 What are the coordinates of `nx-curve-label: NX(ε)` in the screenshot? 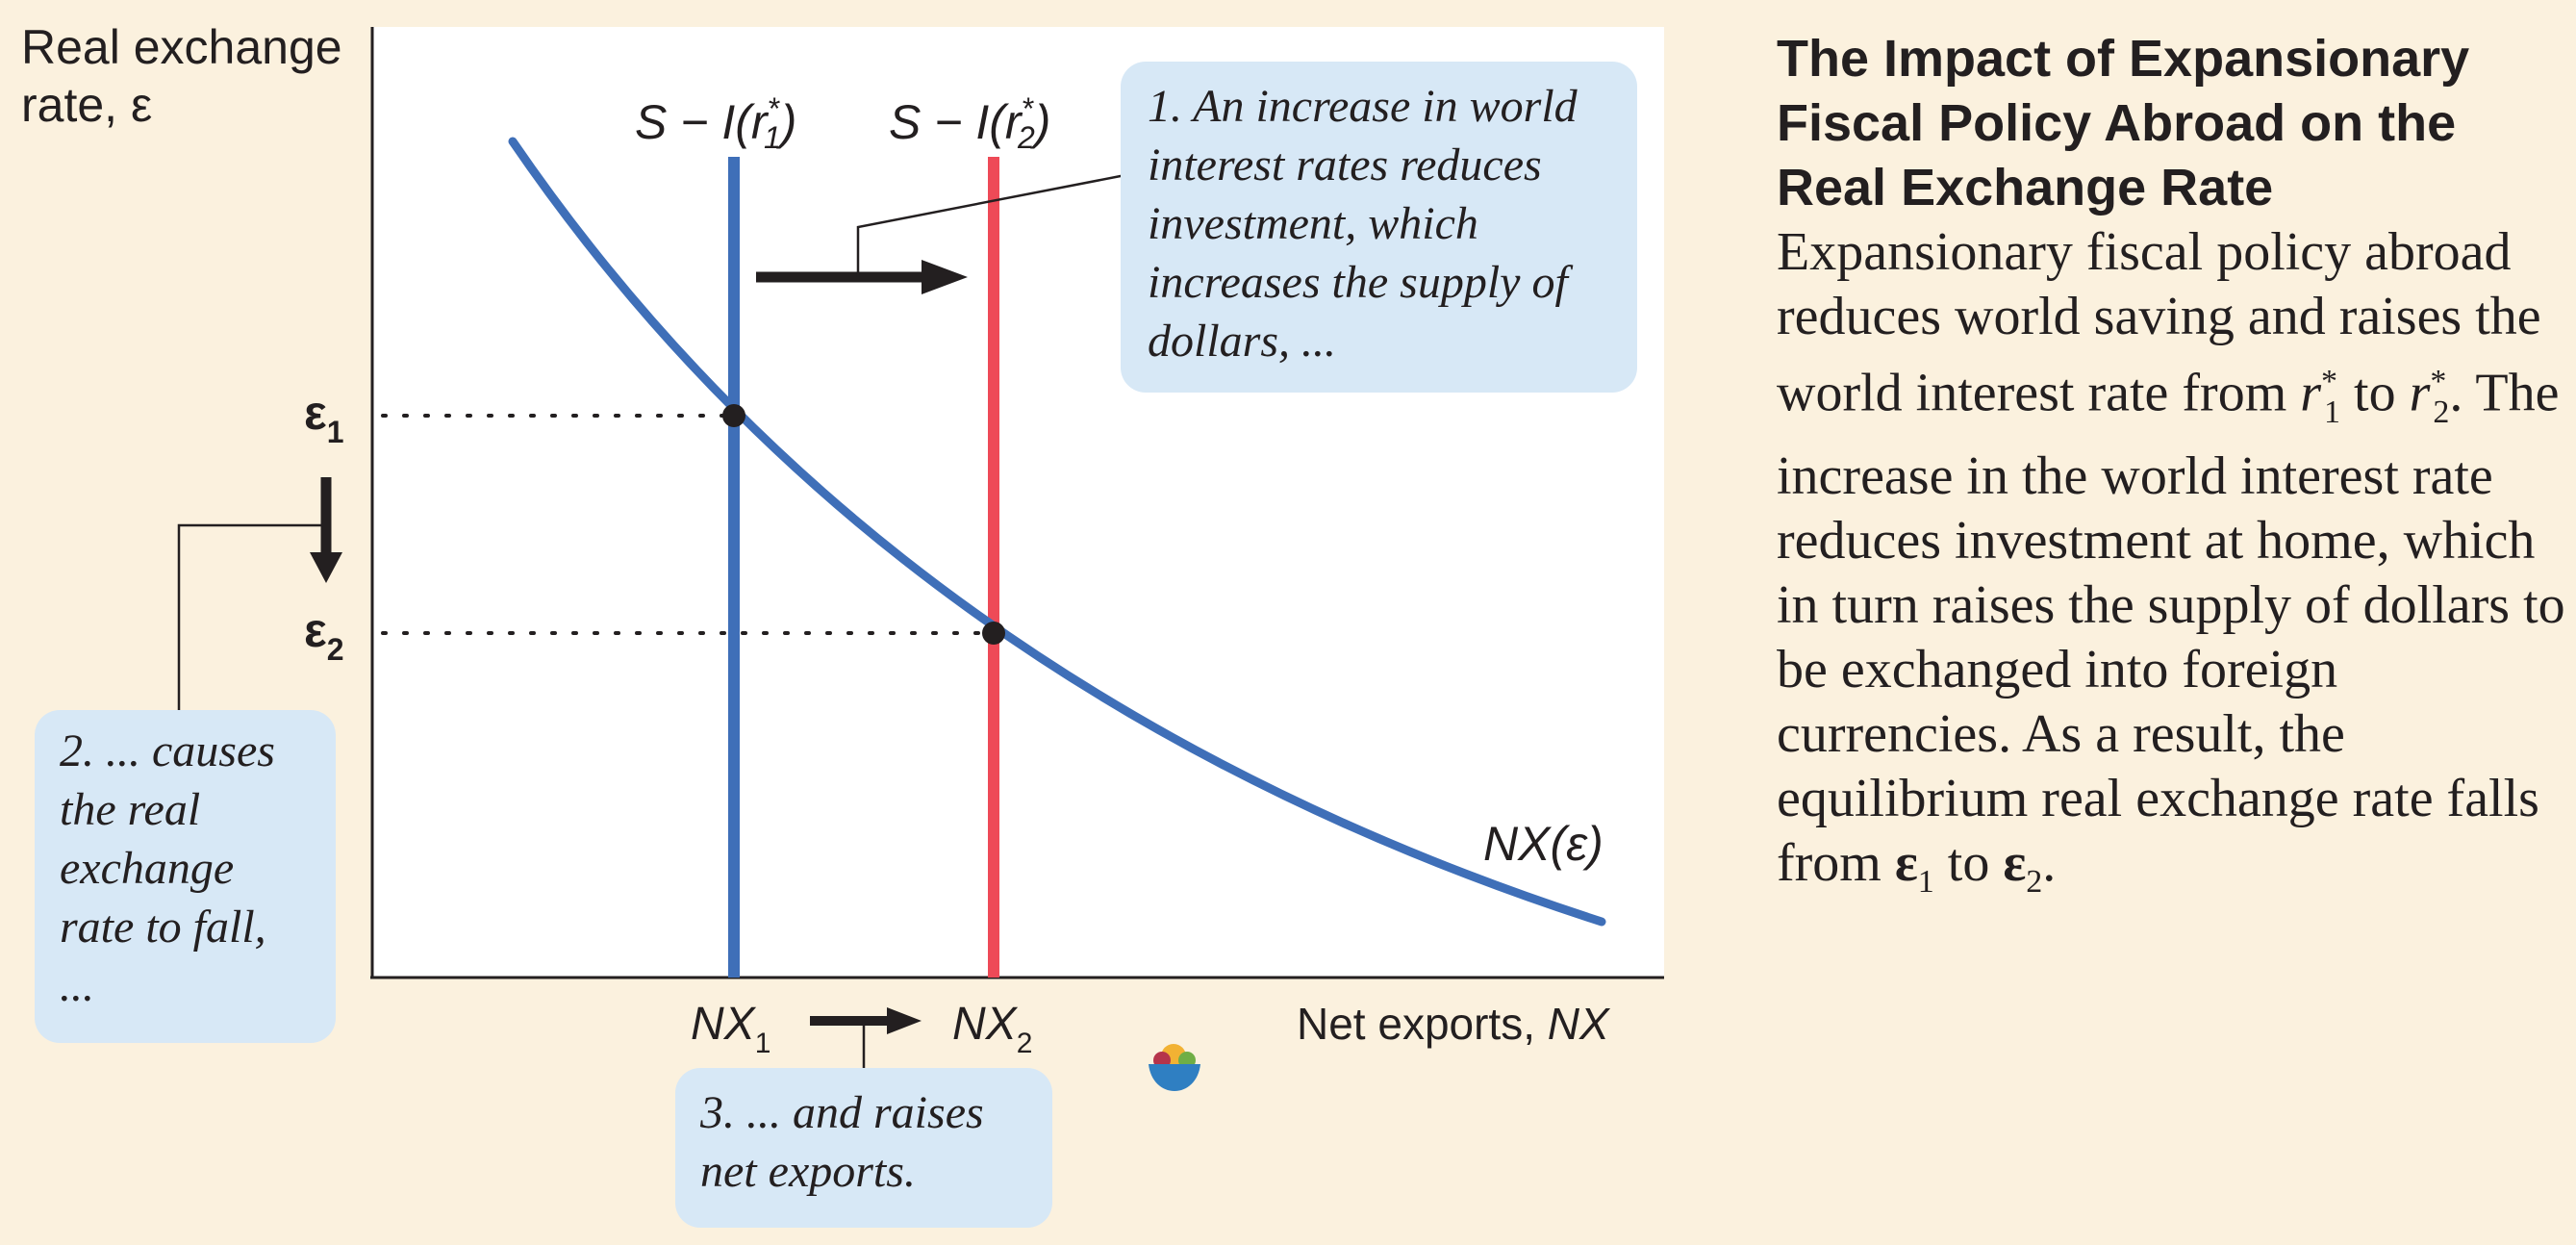 It's located at (1543, 844).